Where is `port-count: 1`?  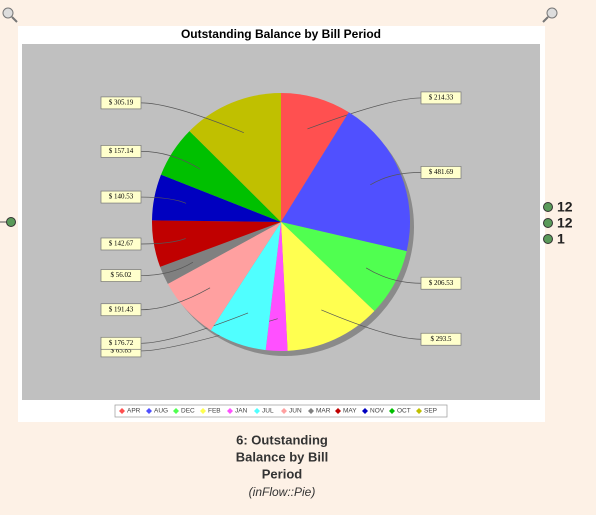 port-count: 1 is located at coordinates (561, 239).